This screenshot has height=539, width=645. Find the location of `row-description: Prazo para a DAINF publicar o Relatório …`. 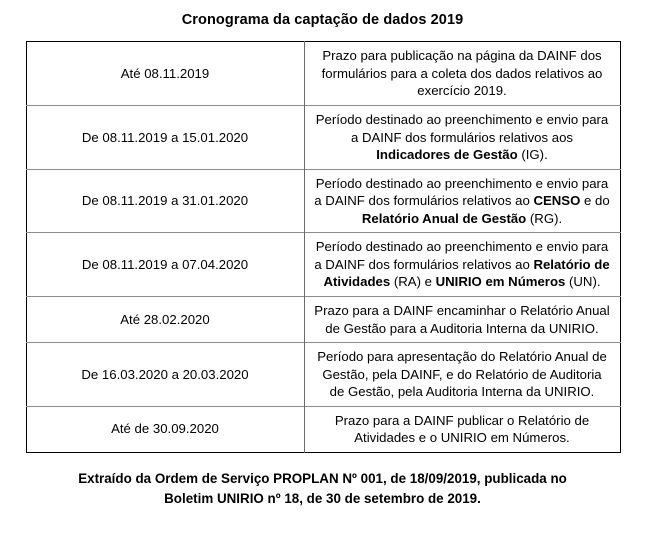

row-description: Prazo para a DAINF publicar o Relatório … is located at coordinates (462, 429).